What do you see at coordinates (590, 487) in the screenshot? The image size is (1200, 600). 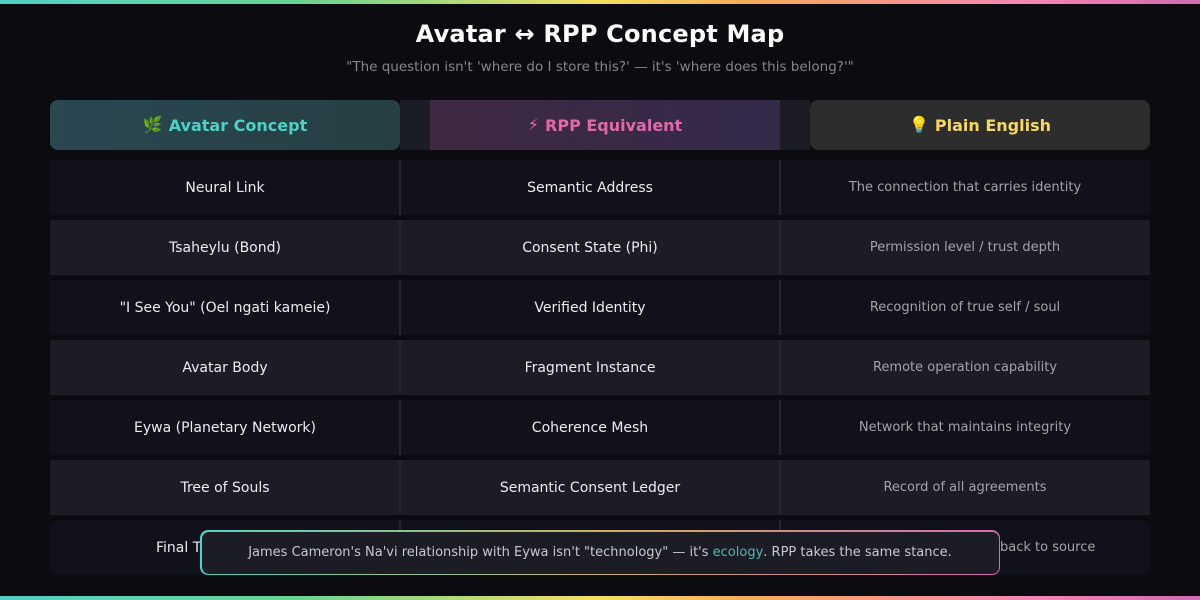 I see `rpp-equivalent-cell: Semantic Consent Ledger` at bounding box center [590, 487].